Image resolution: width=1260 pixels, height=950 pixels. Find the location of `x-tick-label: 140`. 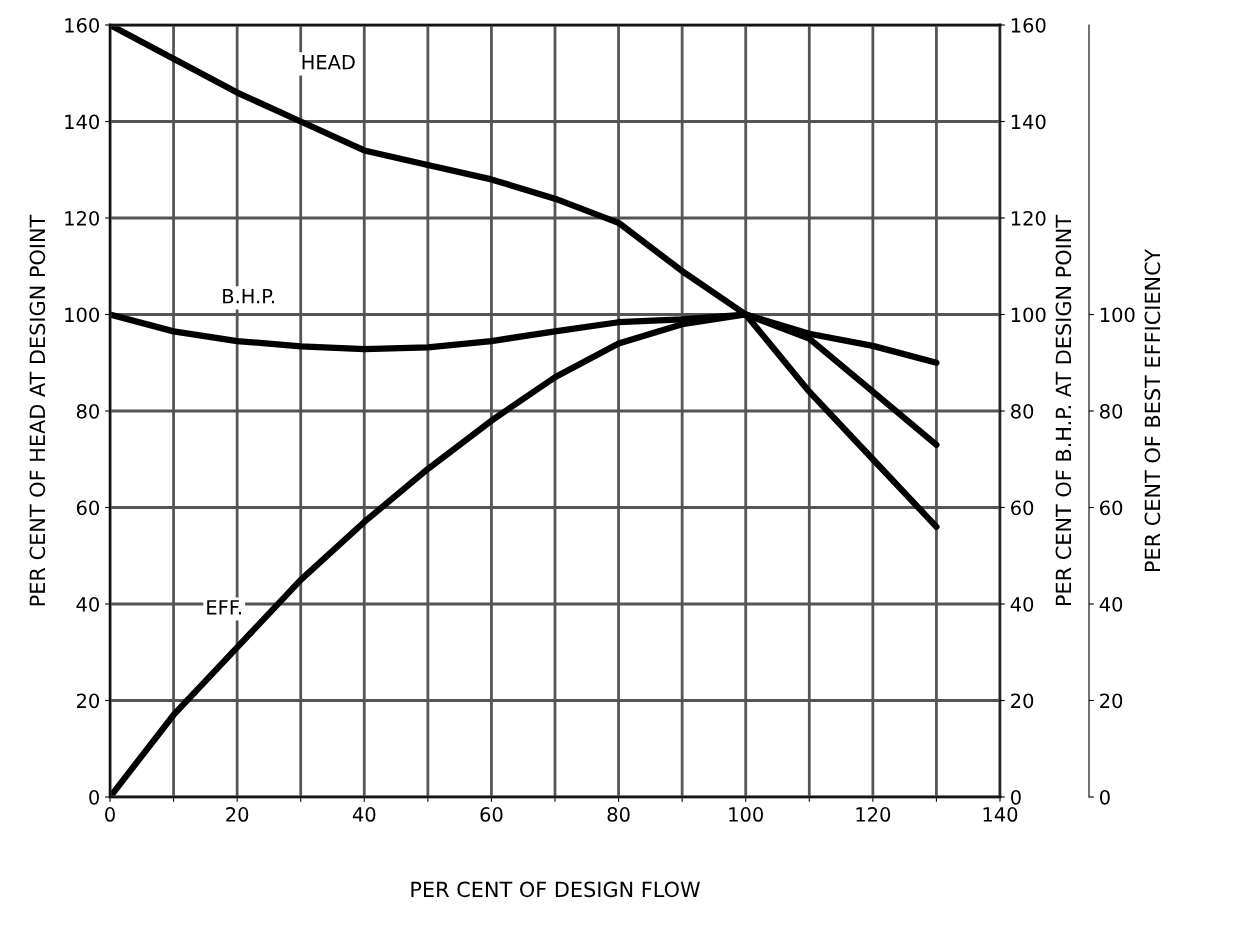

x-tick-label: 140 is located at coordinates (1000, 814).